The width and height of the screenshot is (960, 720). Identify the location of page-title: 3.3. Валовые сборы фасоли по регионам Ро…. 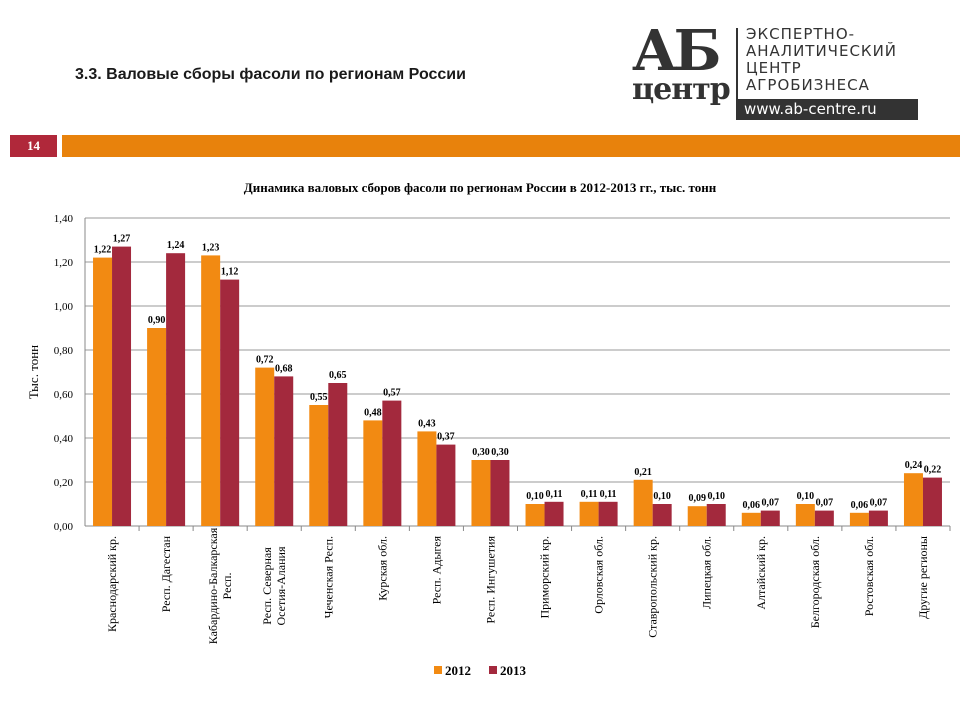
(270, 74).